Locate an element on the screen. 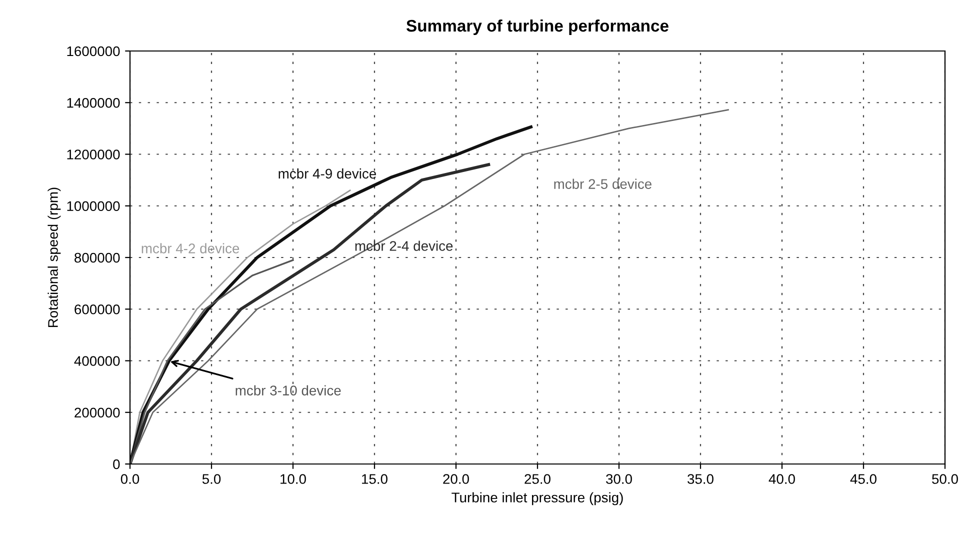 Image resolution: width=969 pixels, height=554 pixels. y-tick-label: 1400000 is located at coordinates (93, 103).